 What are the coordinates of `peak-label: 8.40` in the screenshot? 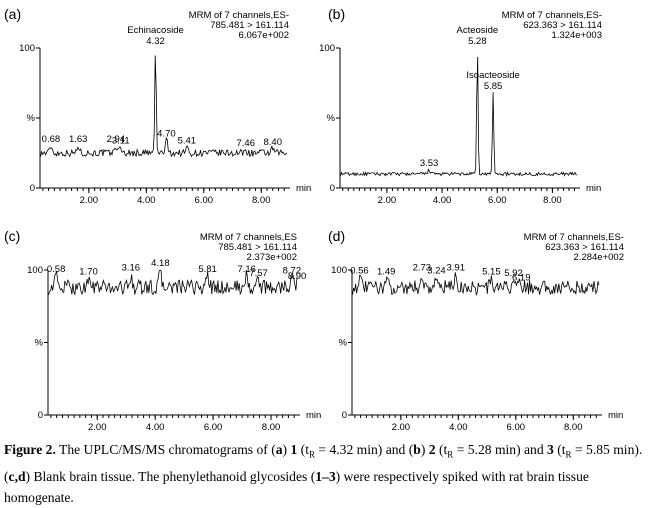 It's located at (273, 142).